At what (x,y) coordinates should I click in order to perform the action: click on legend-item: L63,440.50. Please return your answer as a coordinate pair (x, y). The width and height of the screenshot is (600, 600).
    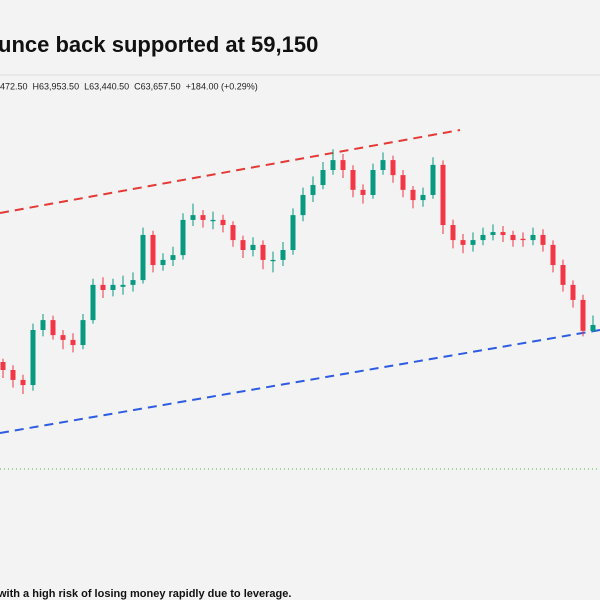
    Looking at the image, I should click on (106, 86).